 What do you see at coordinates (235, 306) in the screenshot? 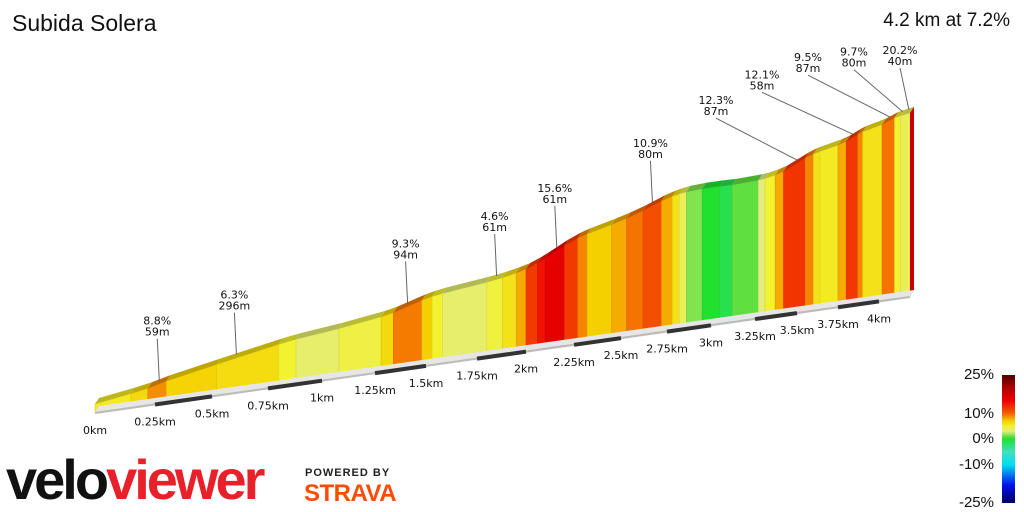
I see `annotation-length: 296m` at bounding box center [235, 306].